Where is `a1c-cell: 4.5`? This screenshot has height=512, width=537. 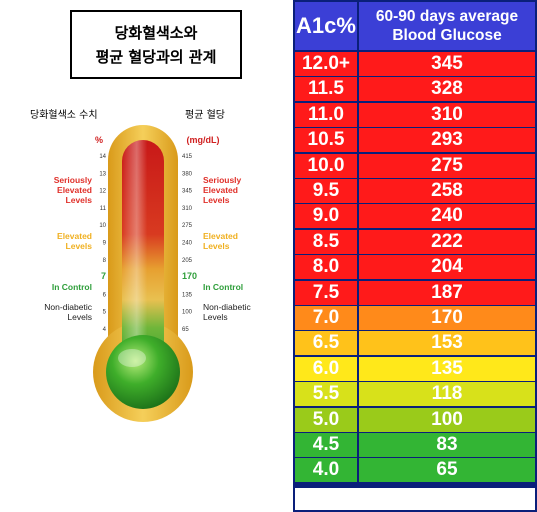
a1c-cell: 4.5 is located at coordinates (326, 445).